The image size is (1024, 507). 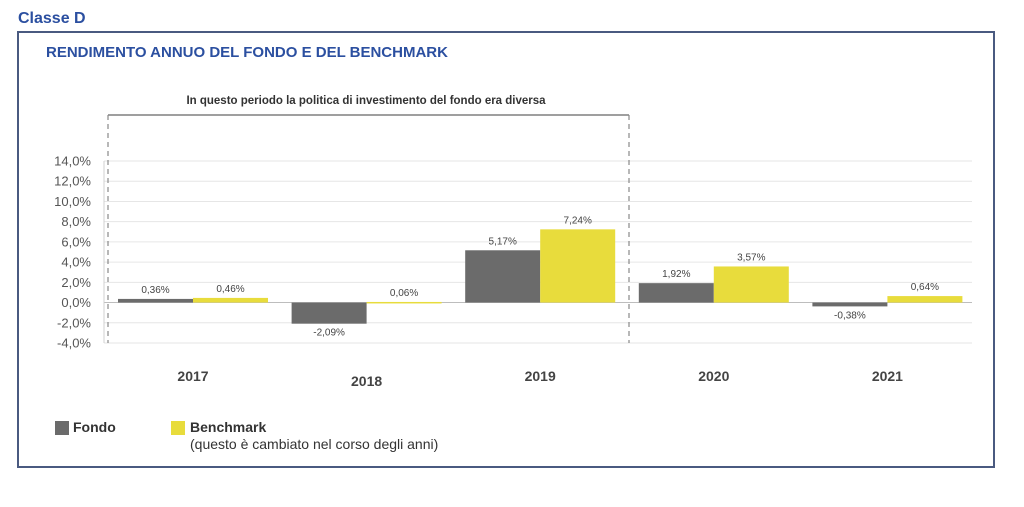 What do you see at coordinates (74, 322) in the screenshot?
I see `y-tick-label: -2,0%` at bounding box center [74, 322].